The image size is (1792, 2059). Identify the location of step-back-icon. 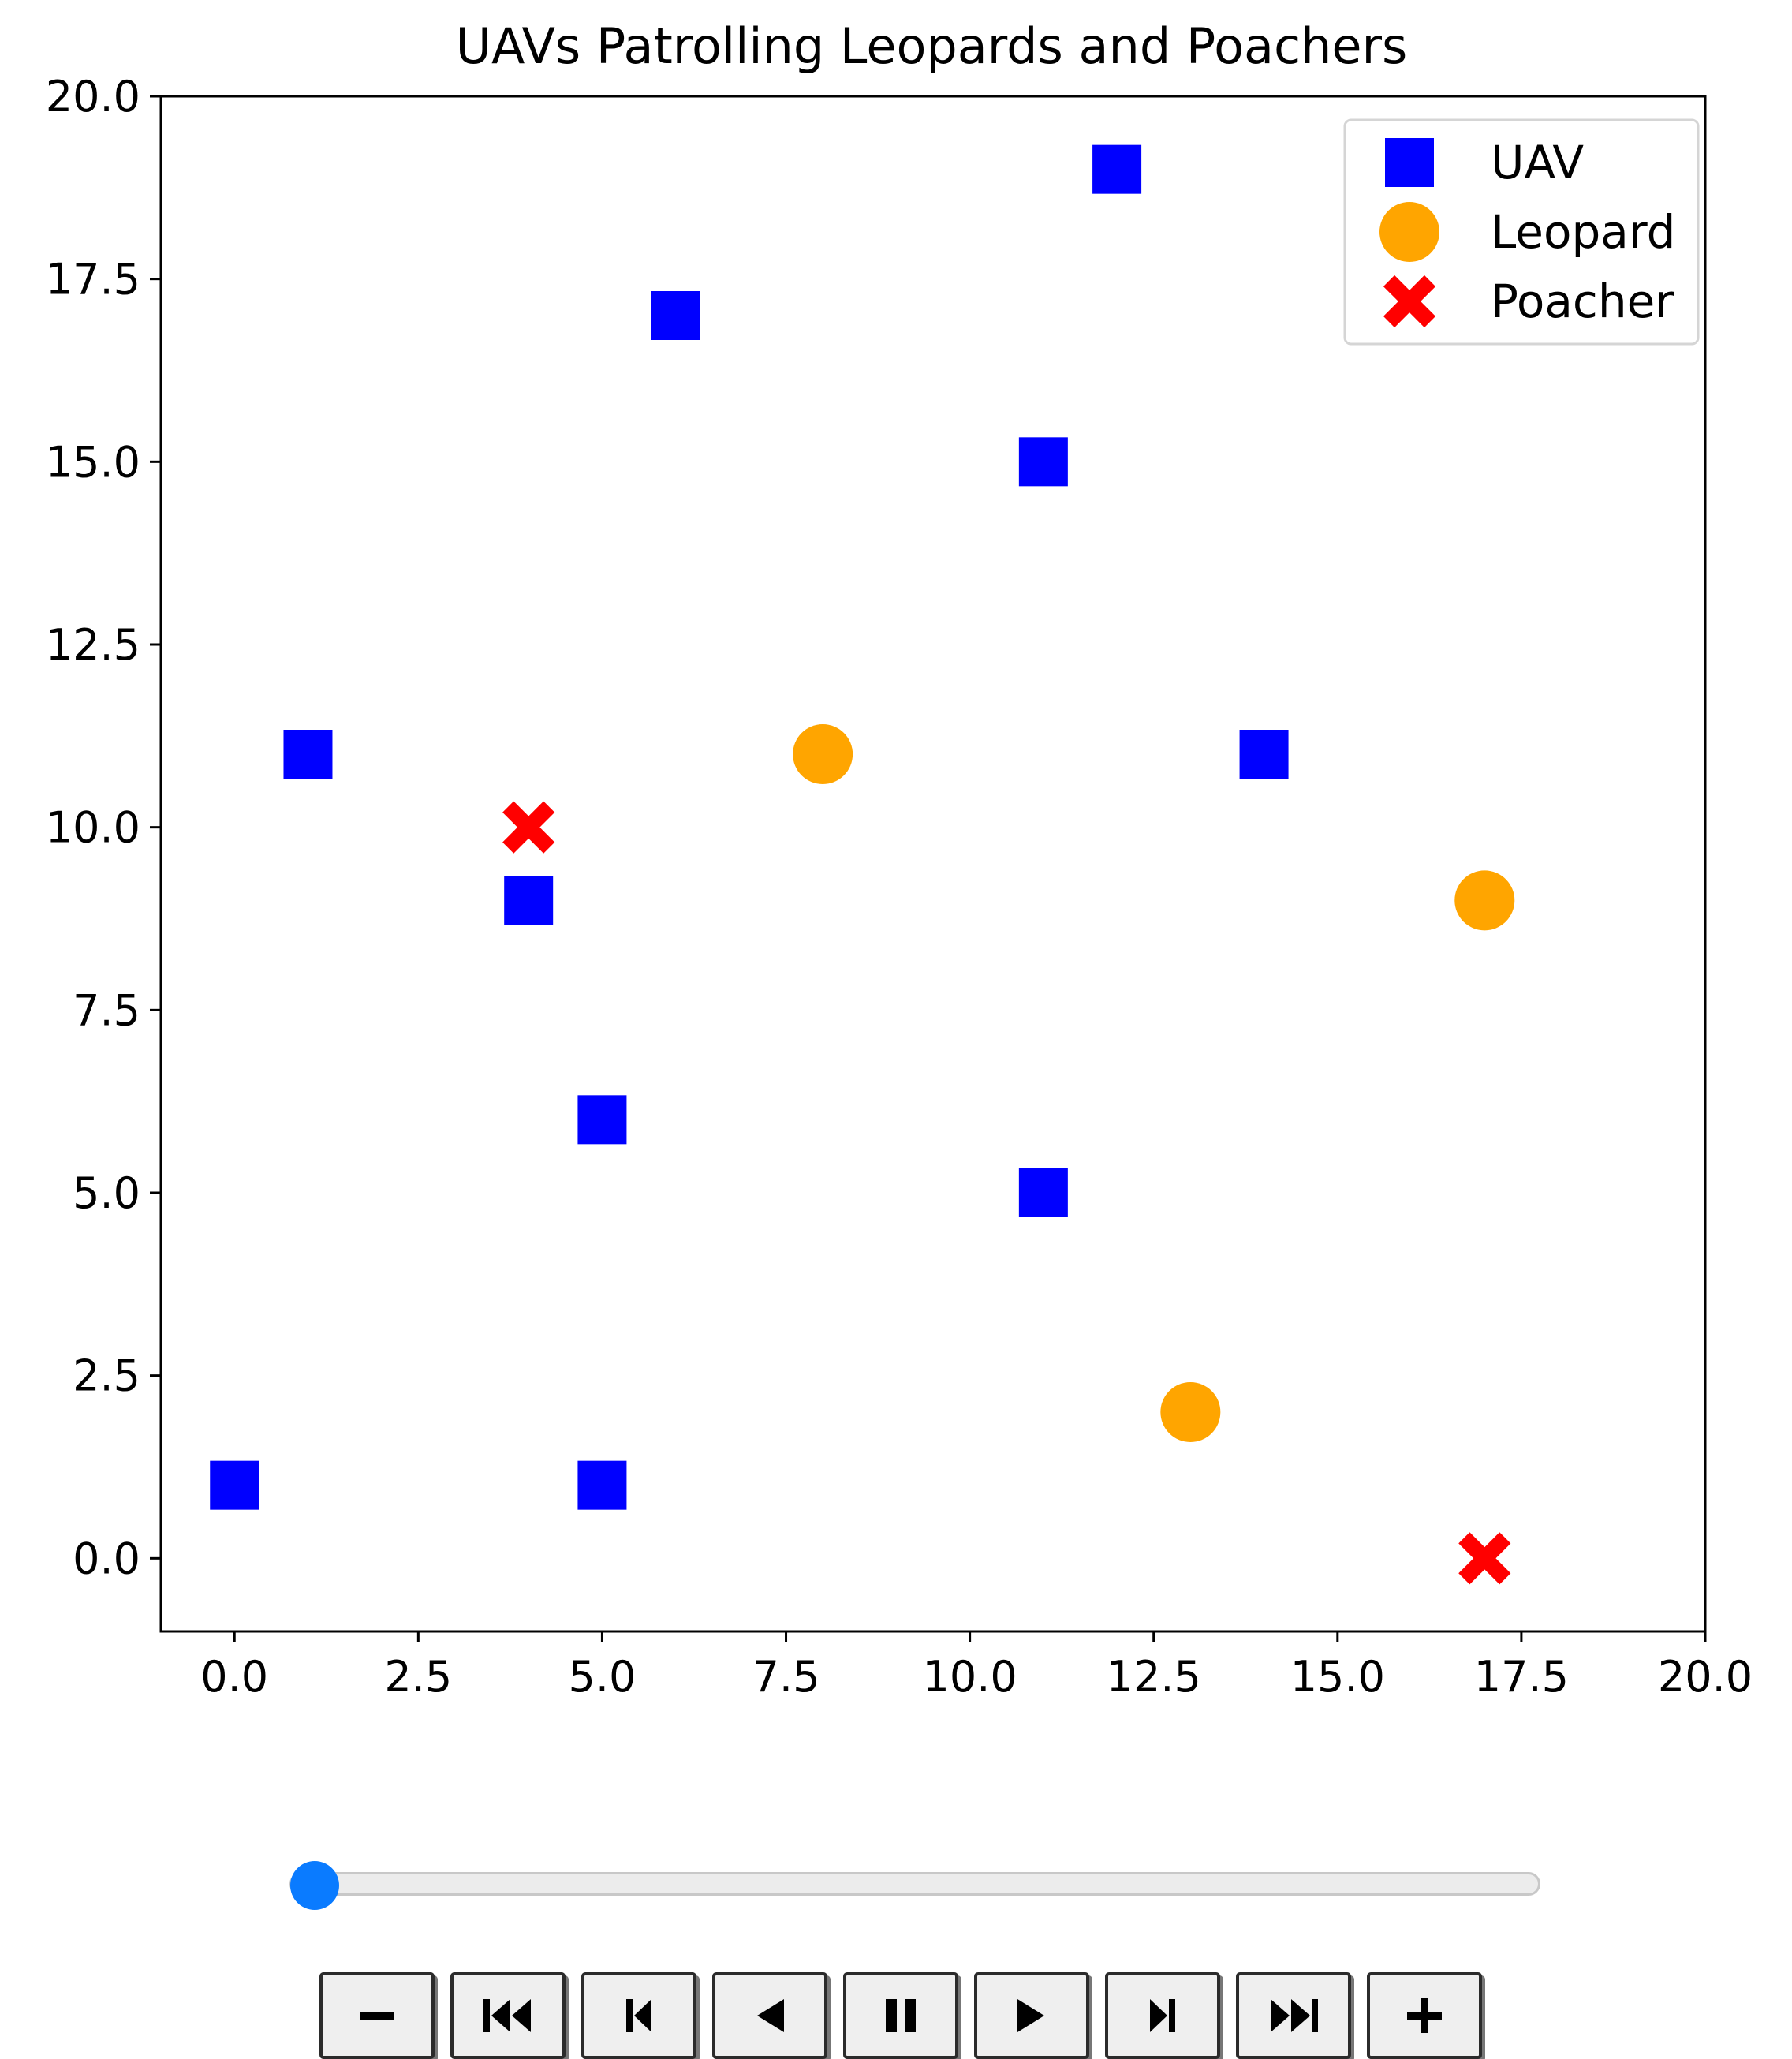
(639, 2015).